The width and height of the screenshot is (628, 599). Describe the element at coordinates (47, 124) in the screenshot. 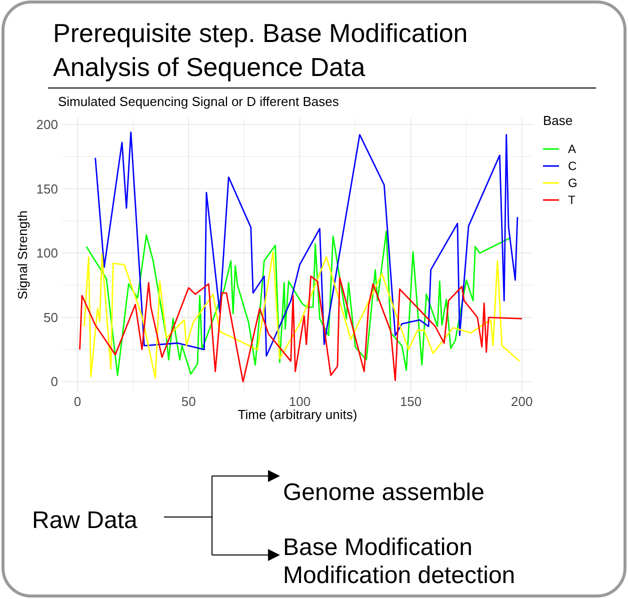

I see `y-tick-label: 200` at that location.